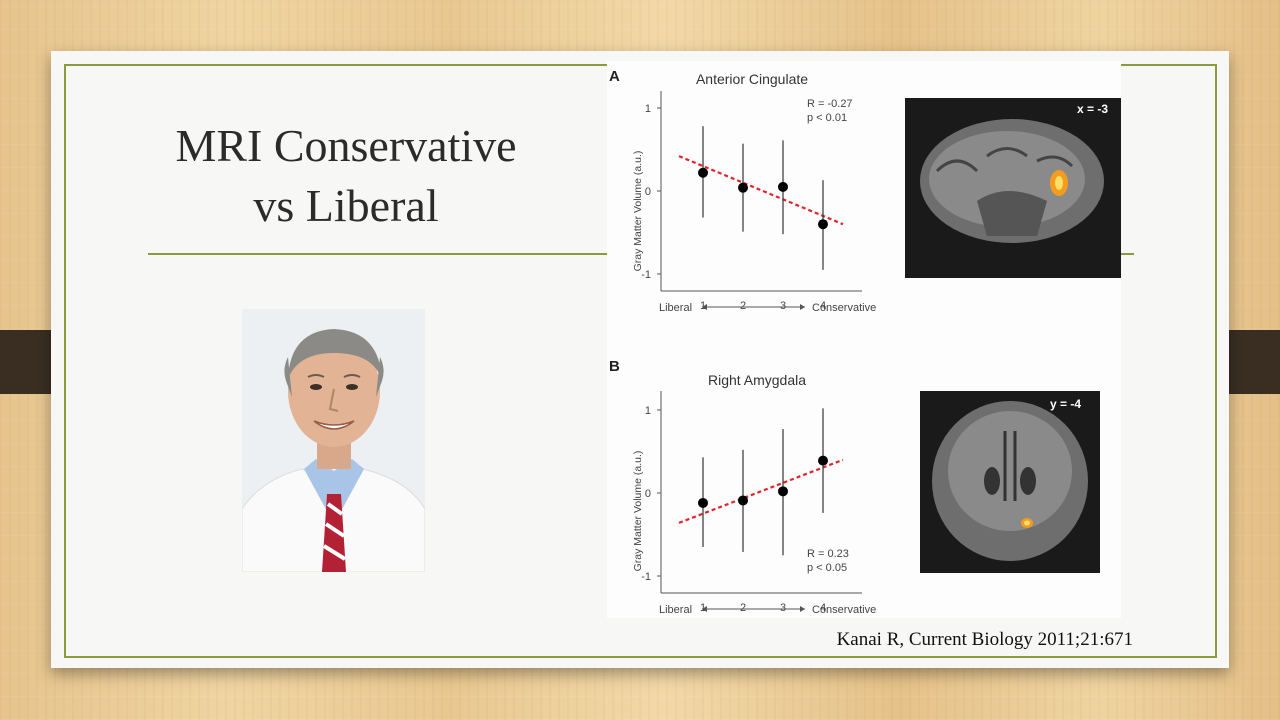 The width and height of the screenshot is (1280, 720). I want to click on portrait-photo, so click(333, 440).